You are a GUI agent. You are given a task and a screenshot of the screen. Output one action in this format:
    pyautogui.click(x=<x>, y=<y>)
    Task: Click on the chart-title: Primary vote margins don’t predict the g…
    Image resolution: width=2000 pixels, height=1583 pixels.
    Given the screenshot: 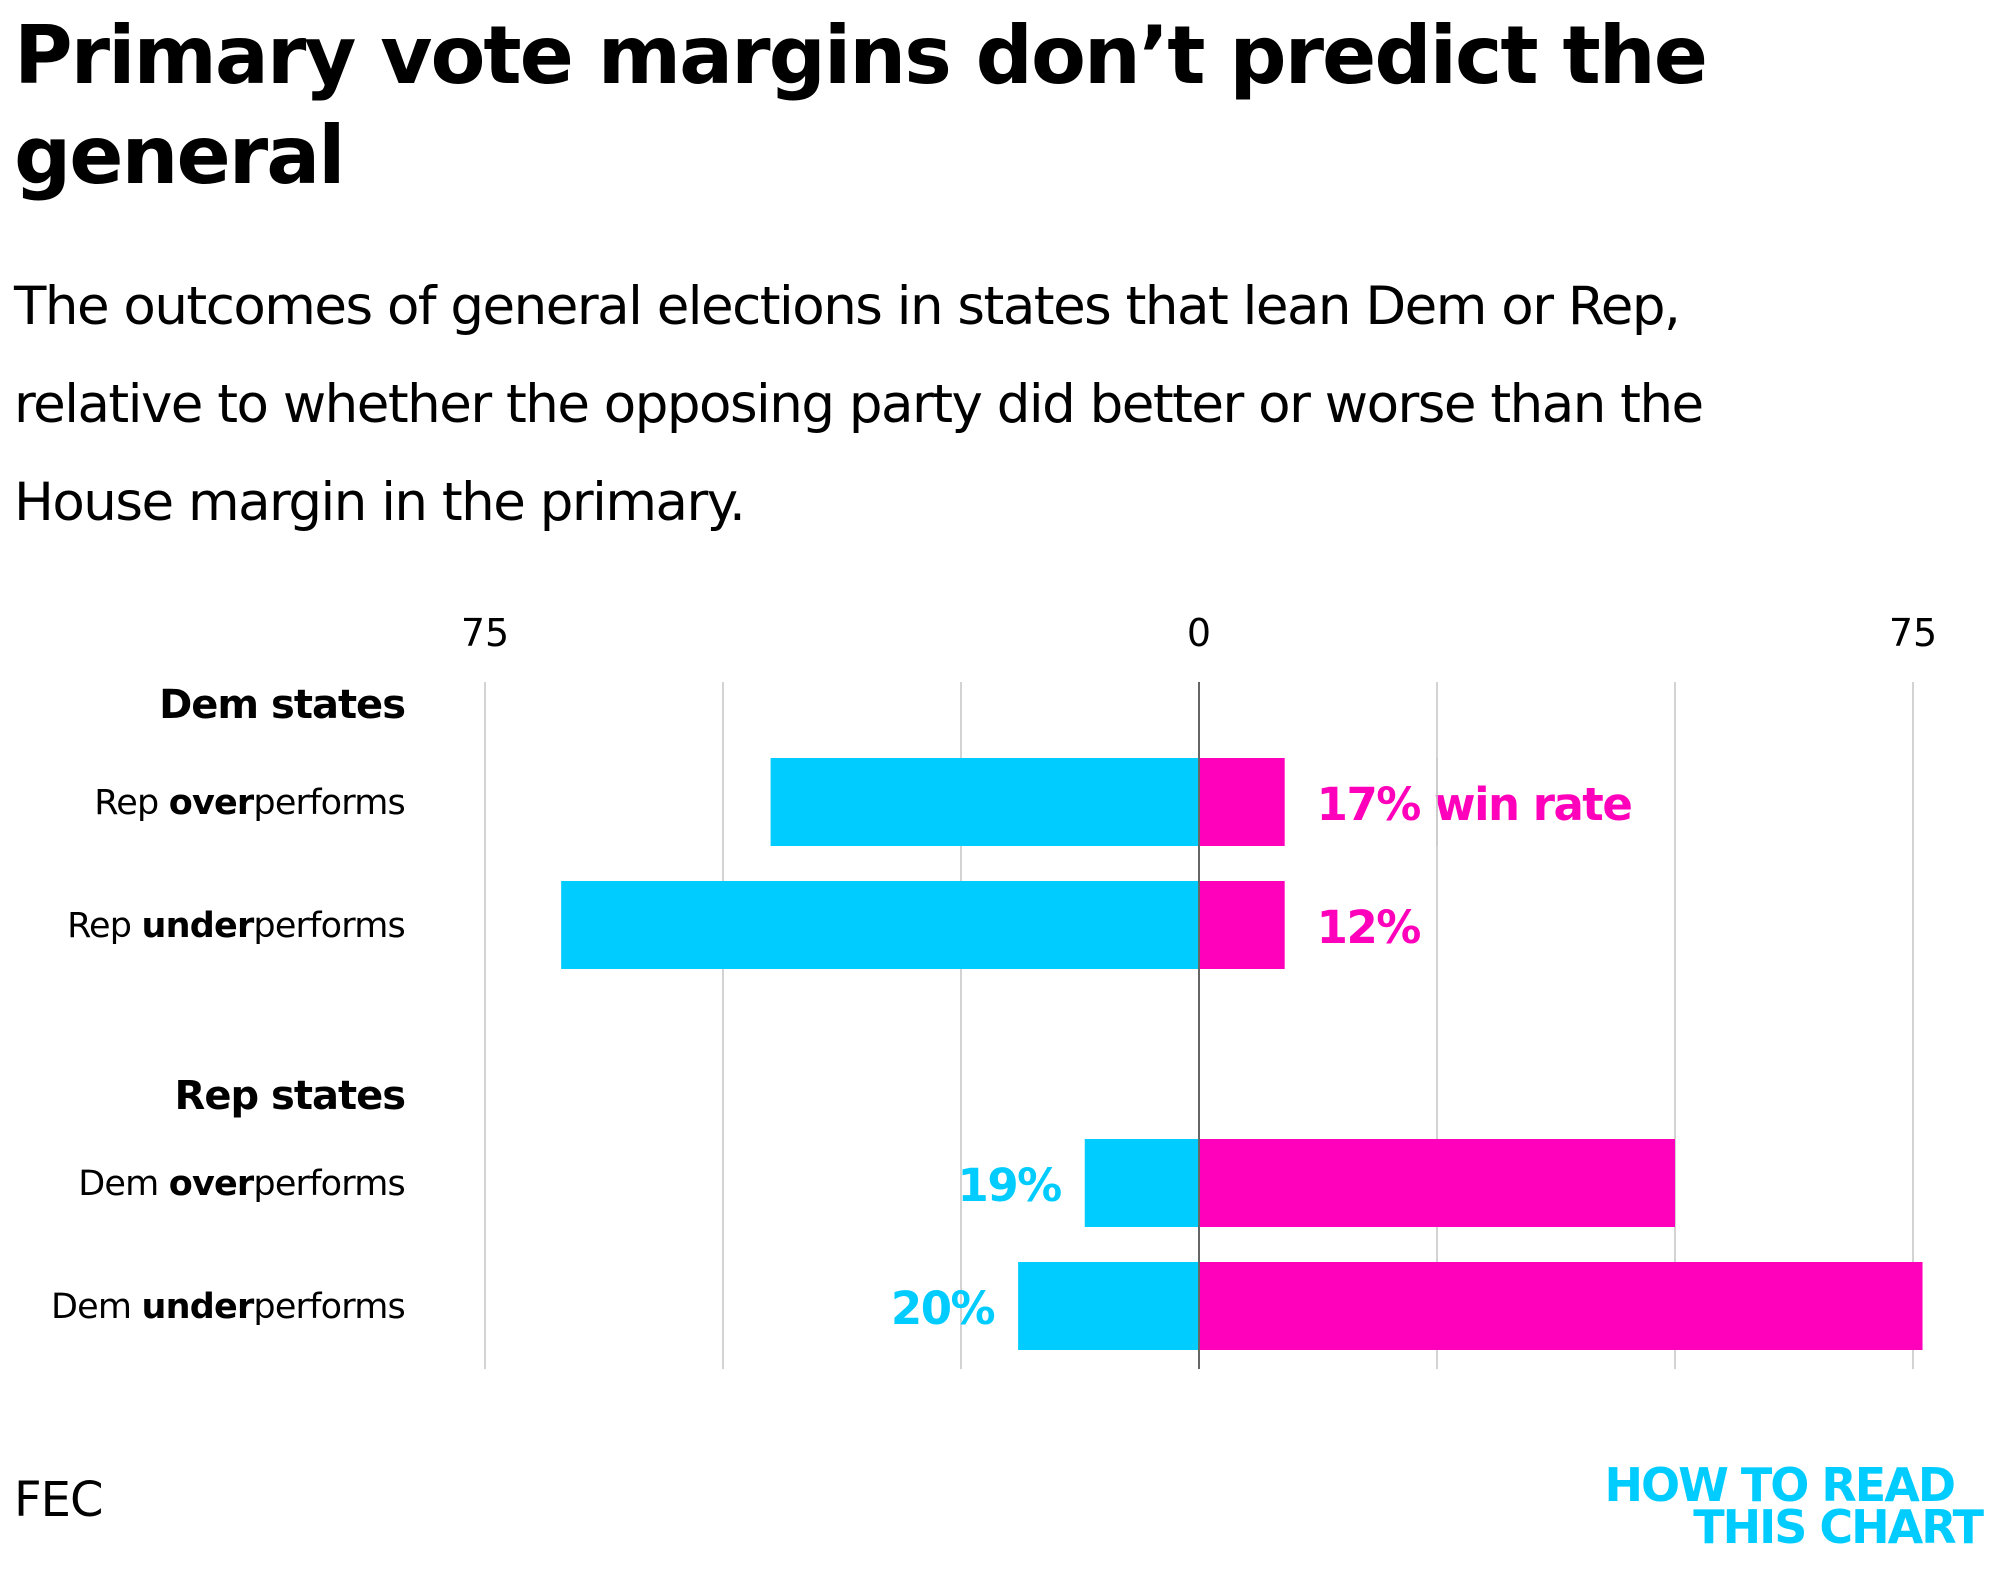 What is the action you would take?
    pyautogui.click(x=861, y=105)
    